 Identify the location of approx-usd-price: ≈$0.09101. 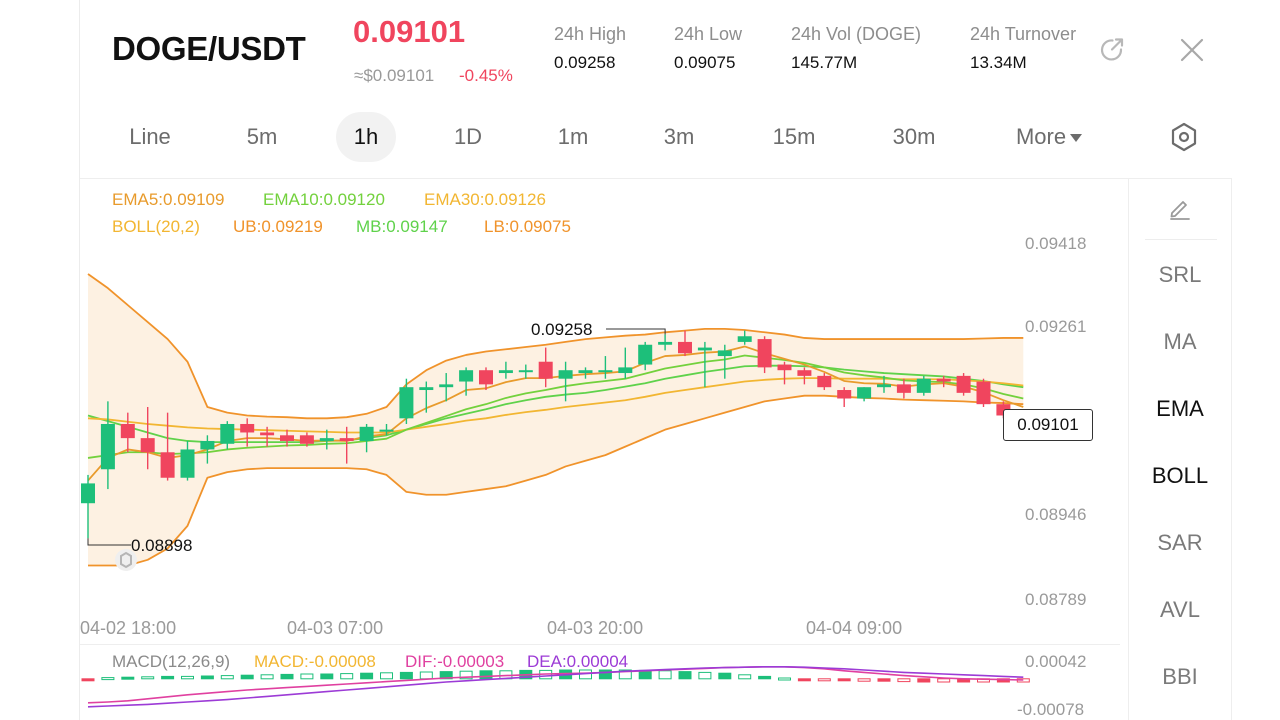
(394, 75).